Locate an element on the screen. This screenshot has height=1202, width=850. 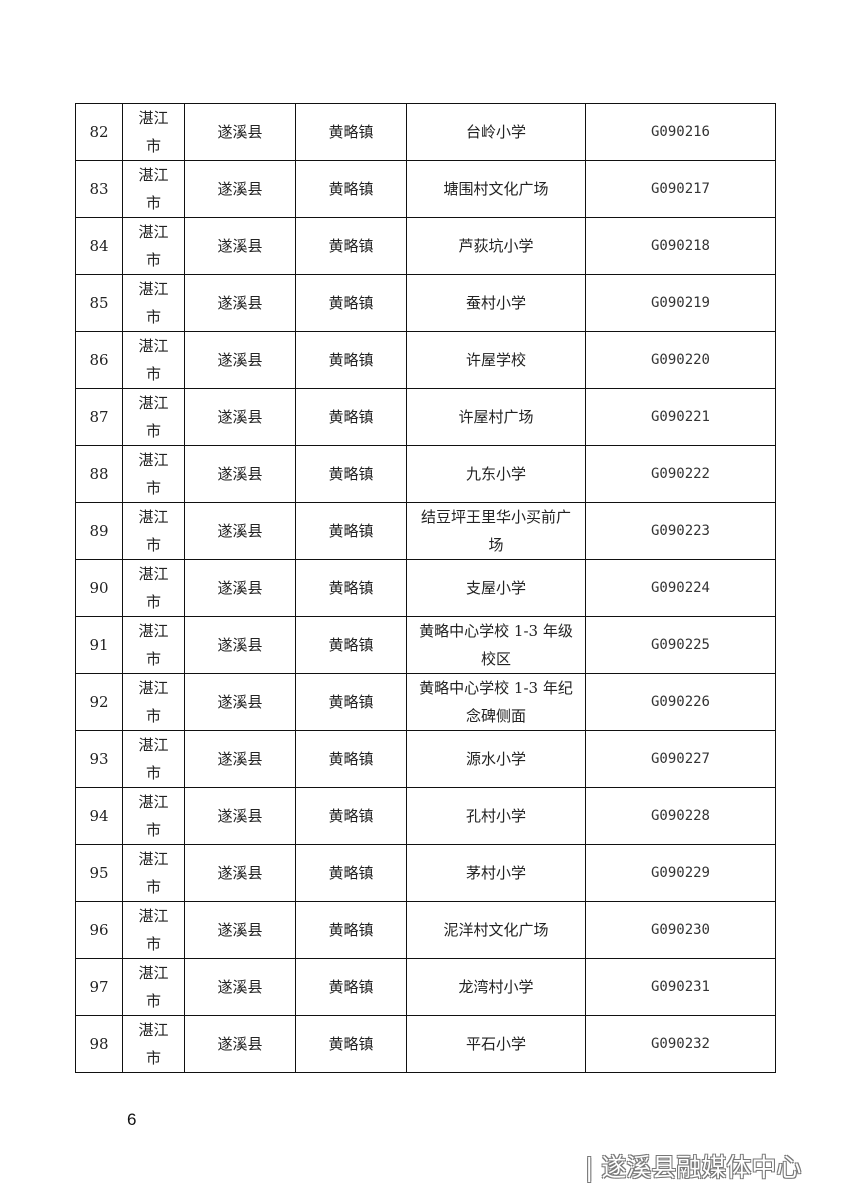
site-code-cell: G090218 is located at coordinates (680, 246).